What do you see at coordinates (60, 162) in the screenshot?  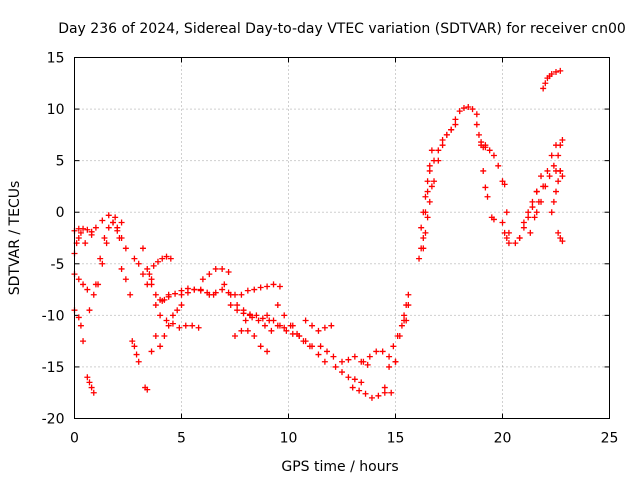 I see `y-tick-label: 5` at bounding box center [60, 162].